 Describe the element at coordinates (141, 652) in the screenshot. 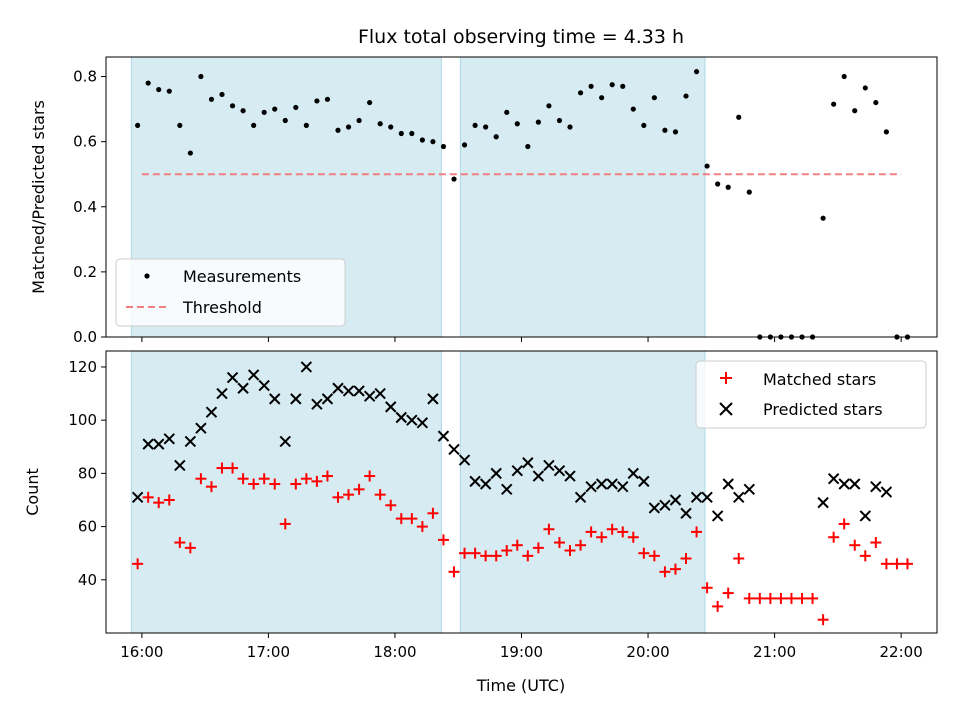

I see `x-tick-label: 16:00` at that location.